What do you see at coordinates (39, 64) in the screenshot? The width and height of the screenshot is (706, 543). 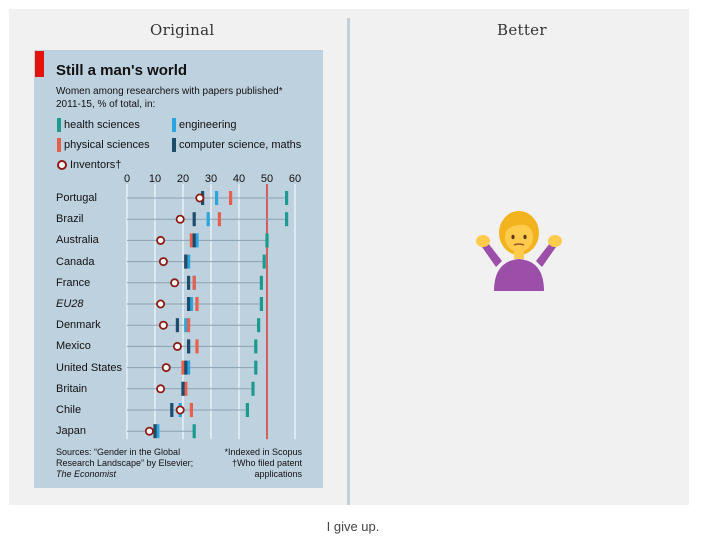 I see `economist-red-tab` at bounding box center [39, 64].